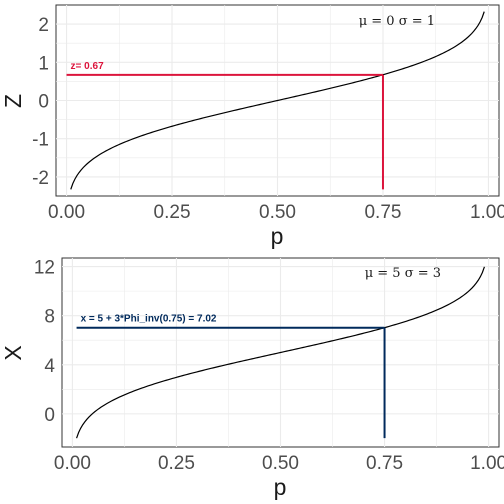 Image resolution: width=504 pixels, height=504 pixels. What do you see at coordinates (88, 66) in the screenshot?
I see `marker-label: z= 0.67` at bounding box center [88, 66].